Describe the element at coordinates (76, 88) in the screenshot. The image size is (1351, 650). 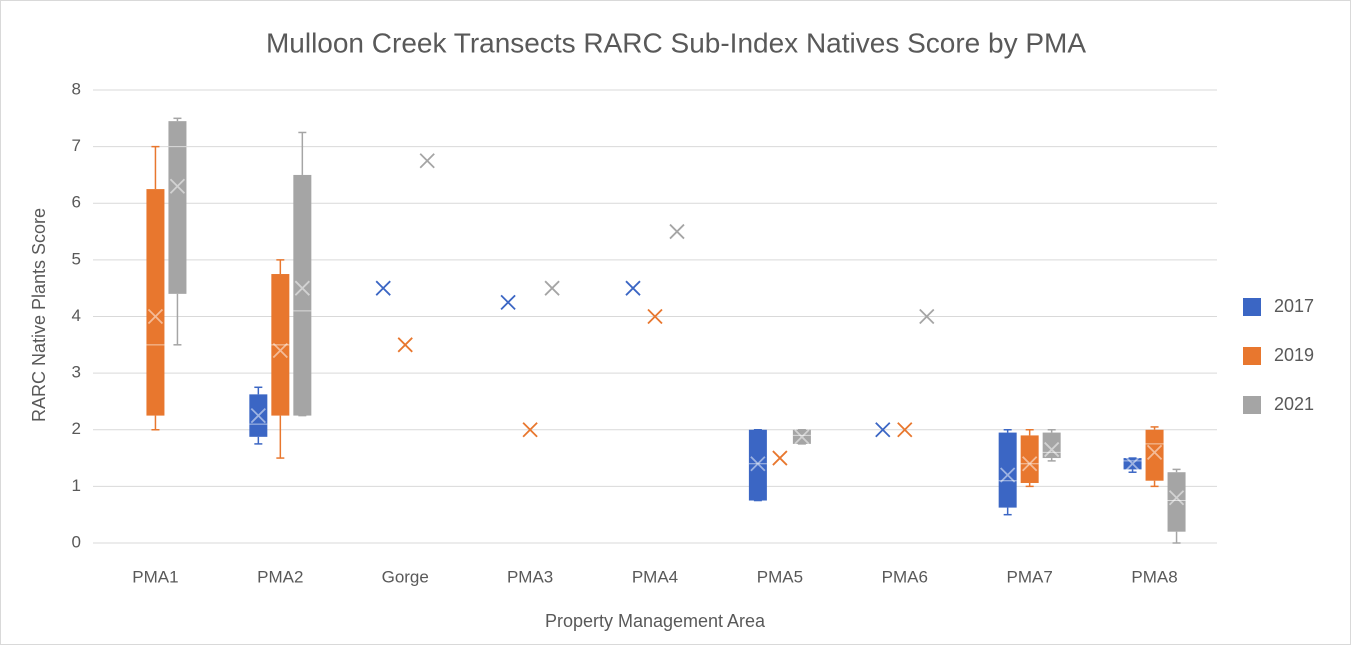
I see `y-tick-label: 8` at that location.